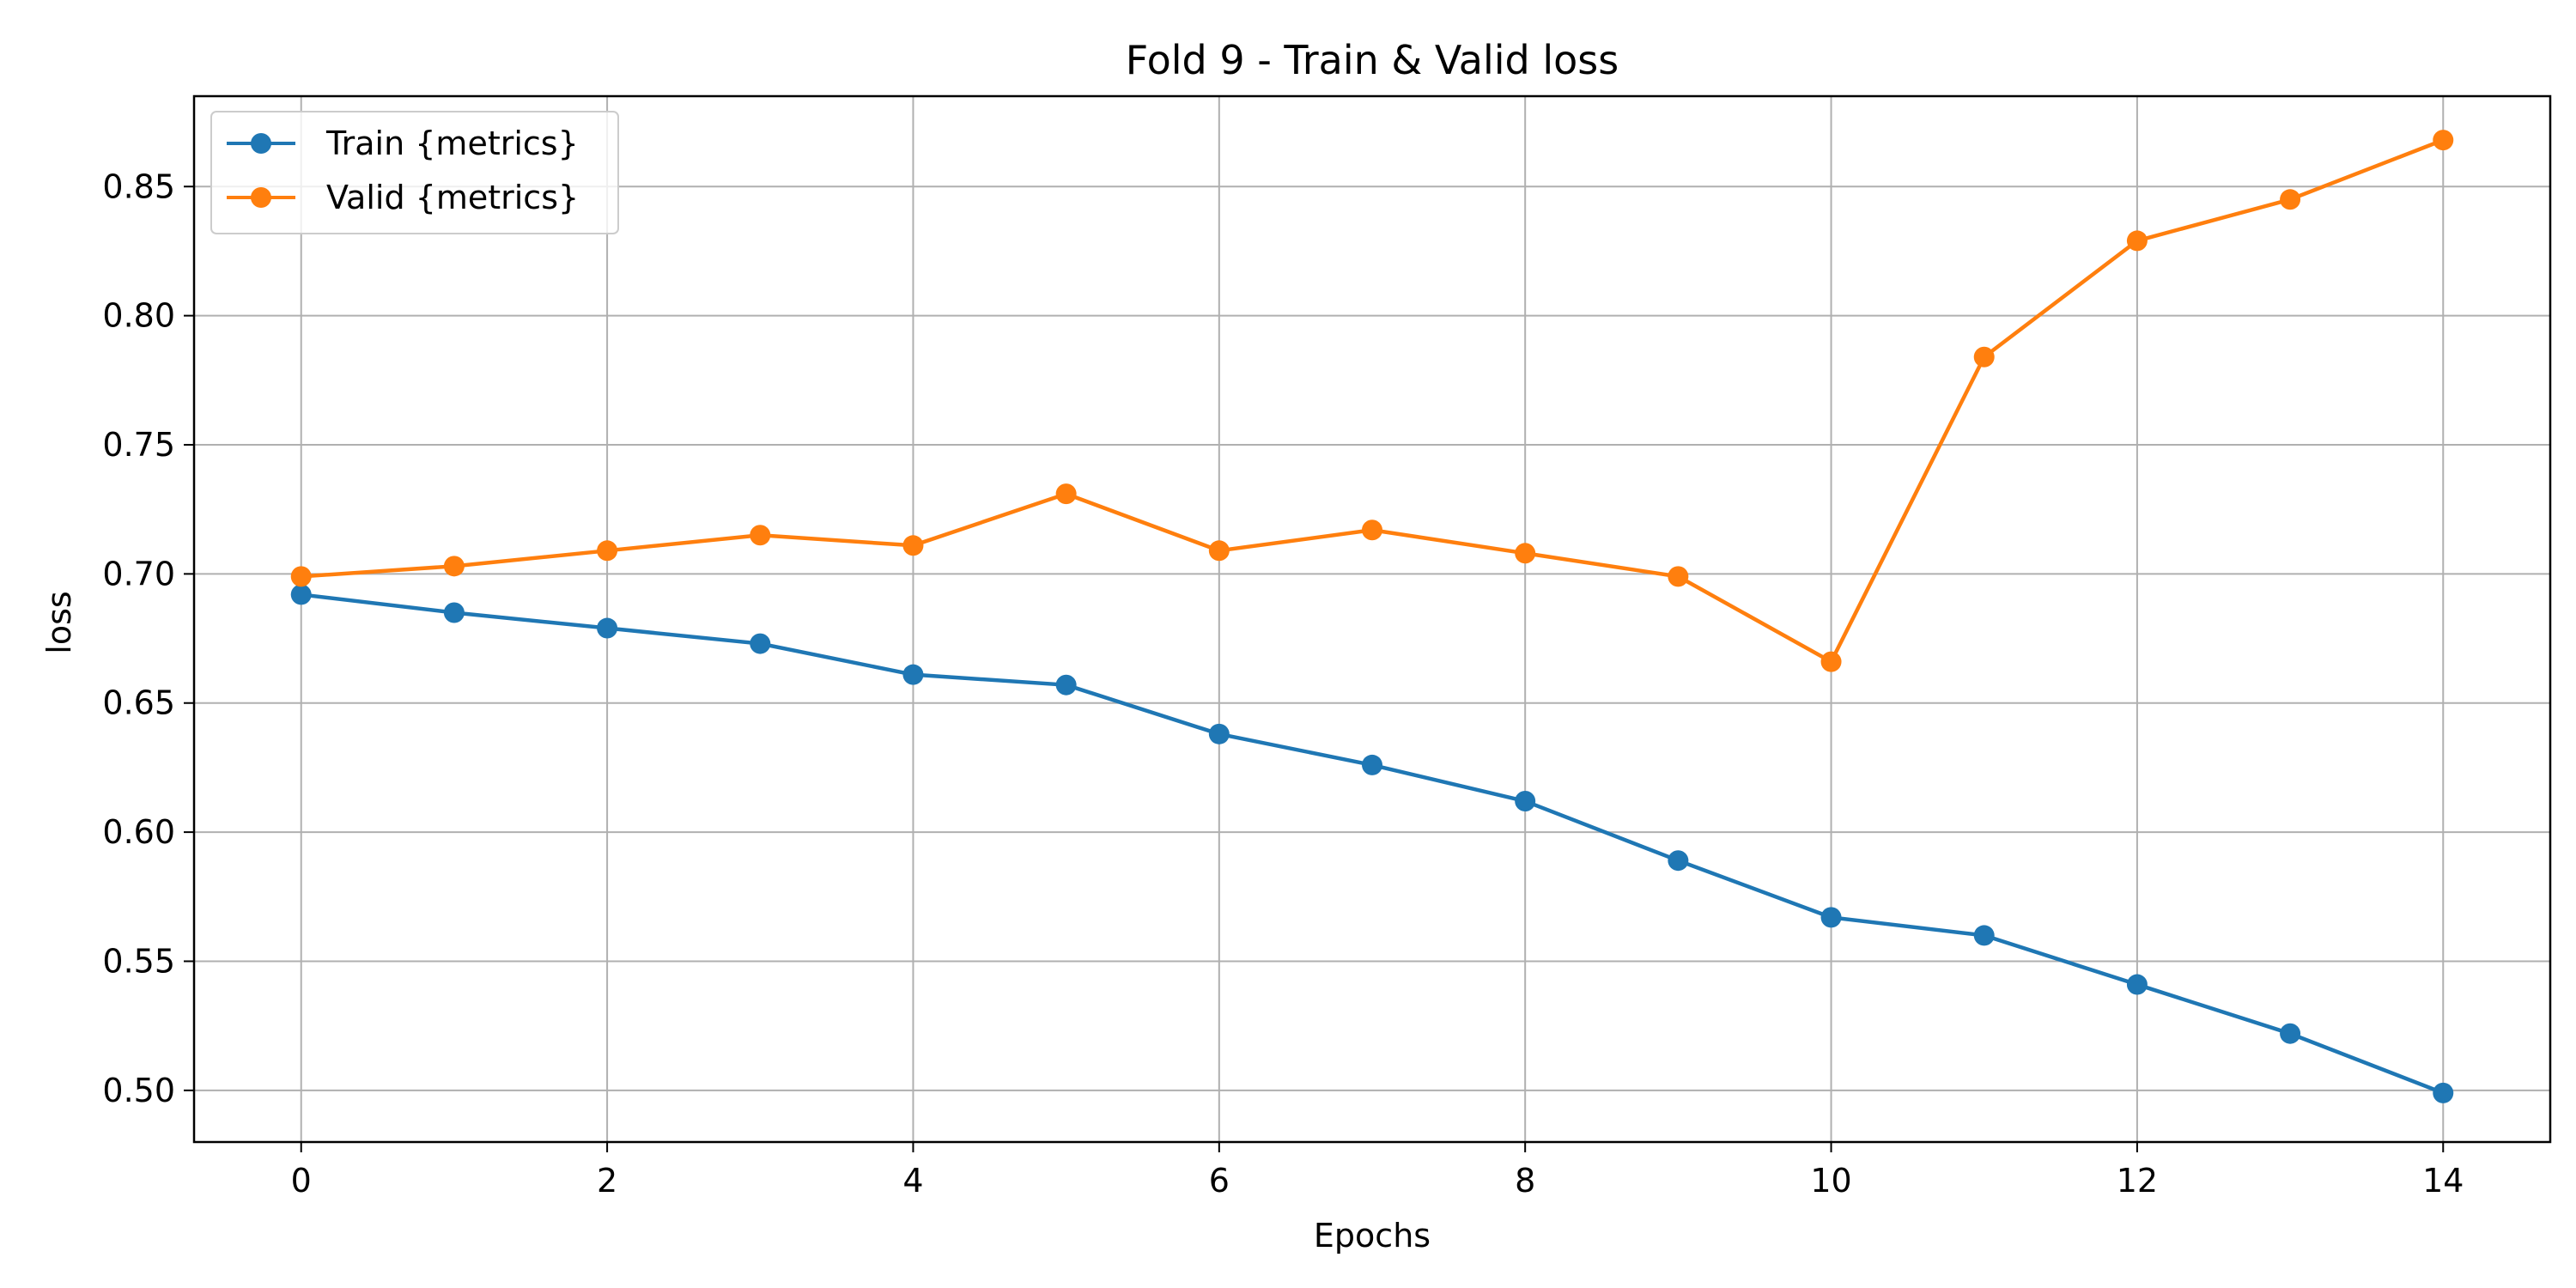 This screenshot has height=1288, width=2576. Describe the element at coordinates (1372, 60) in the screenshot. I see `chart-title: Fold 9 - Train & Valid loss` at that location.